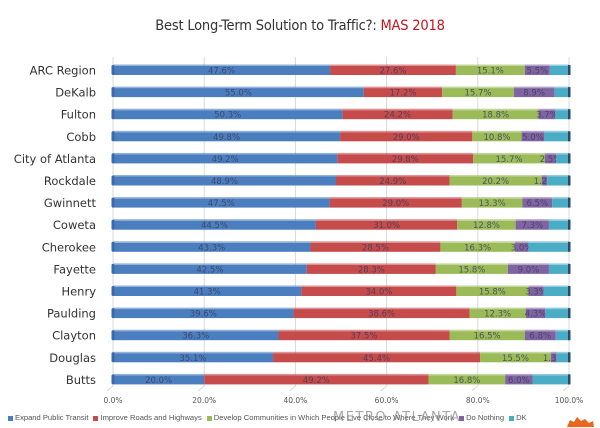  I want to click on legend-label: Expand Public Transit, so click(52, 417).